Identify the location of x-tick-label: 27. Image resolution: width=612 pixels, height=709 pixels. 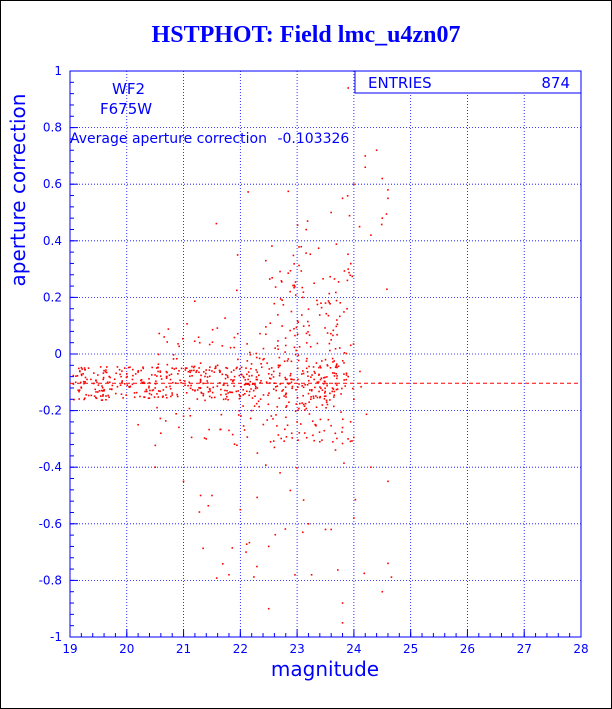
(524, 649).